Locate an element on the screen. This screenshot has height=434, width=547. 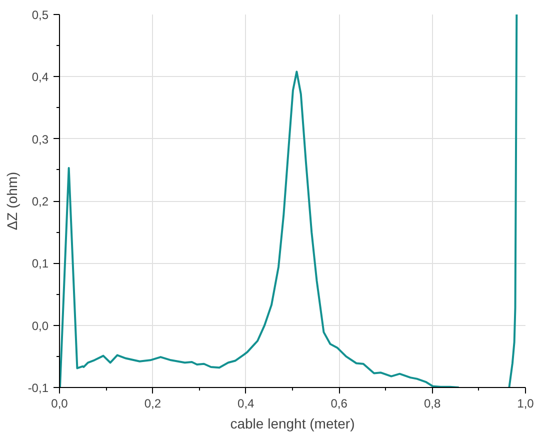
x-tick-label: 0,6 is located at coordinates (339, 403).